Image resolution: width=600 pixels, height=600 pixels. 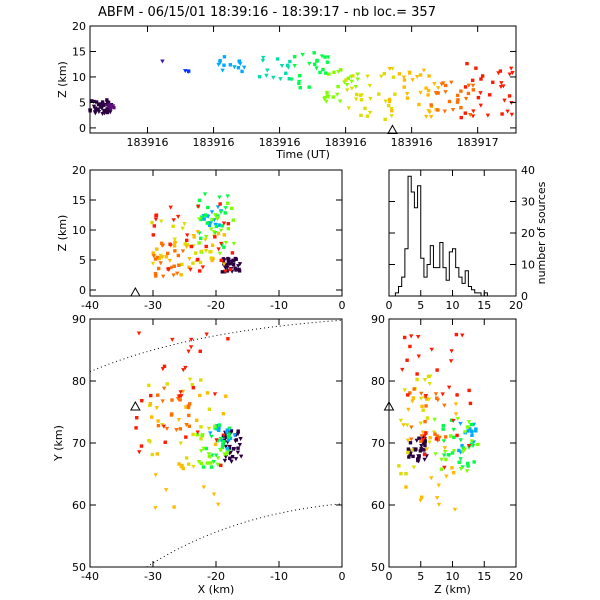 What do you see at coordinates (516, 305) in the screenshot?
I see `altitude-histogram-xtick-label: 20` at bounding box center [516, 305].